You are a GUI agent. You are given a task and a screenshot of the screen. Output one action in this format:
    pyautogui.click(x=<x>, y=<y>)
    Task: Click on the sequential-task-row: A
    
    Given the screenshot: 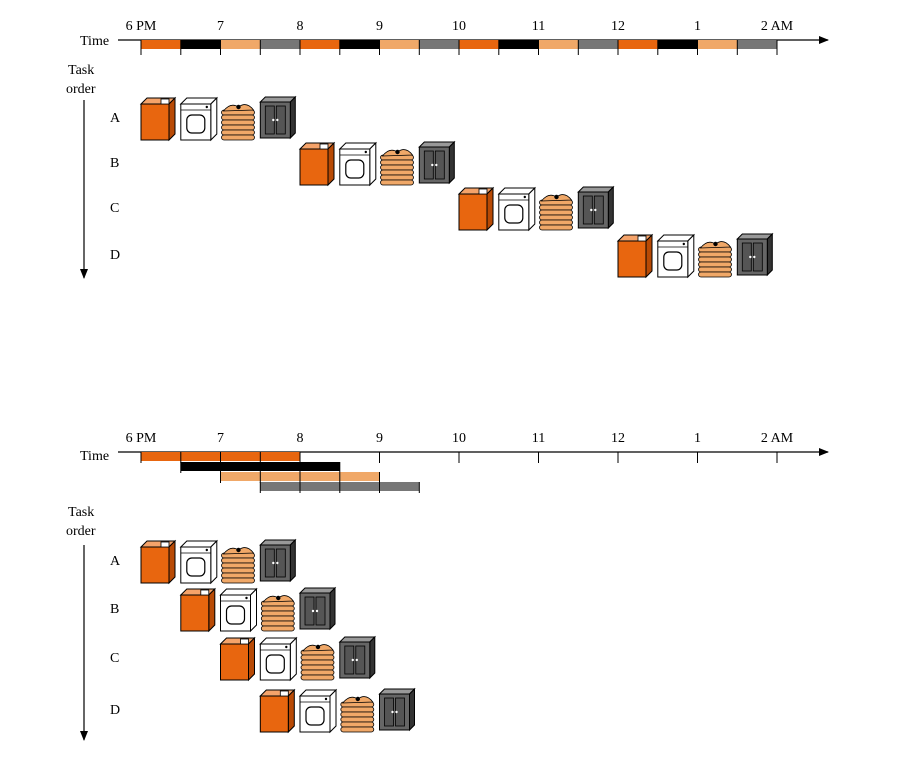 What is the action you would take?
    pyautogui.click(x=203, y=118)
    